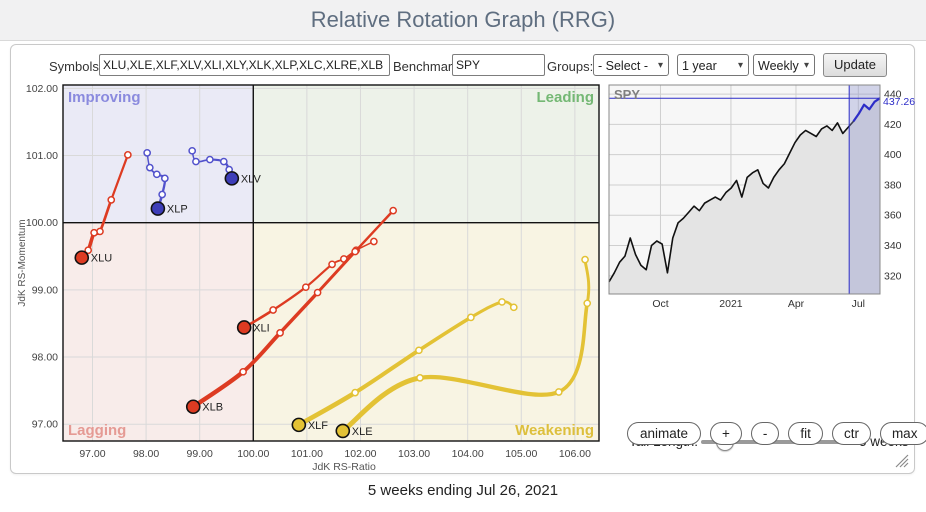 The width and height of the screenshot is (926, 512). What do you see at coordinates (726, 433) in the screenshot?
I see `zoom-in-button: +` at bounding box center [726, 433].